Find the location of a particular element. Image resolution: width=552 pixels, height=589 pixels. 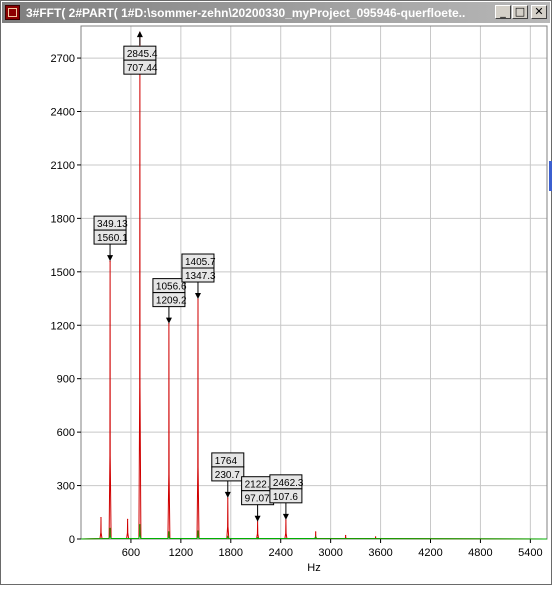

annotation-top-label: 2462.3 is located at coordinates (288, 483).